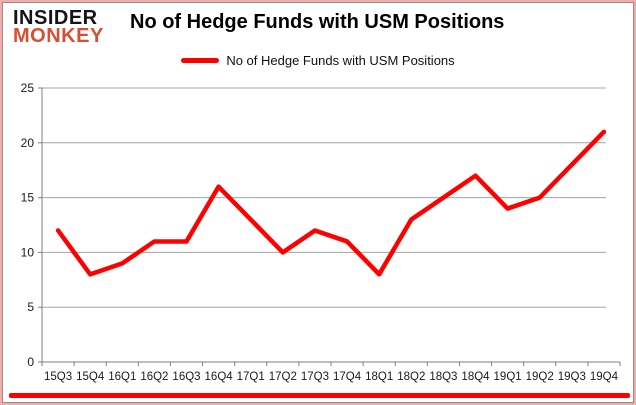 This screenshot has width=636, height=405. What do you see at coordinates (540, 377) in the screenshot?
I see `x-axis-tick-label: 19Q2` at bounding box center [540, 377].